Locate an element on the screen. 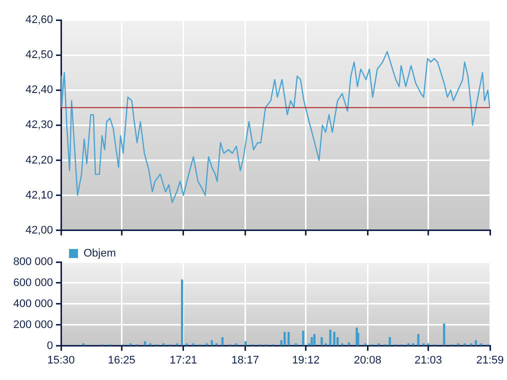 This screenshot has height=380, width=507. x-tick-label: 15:30 is located at coordinates (61, 360).